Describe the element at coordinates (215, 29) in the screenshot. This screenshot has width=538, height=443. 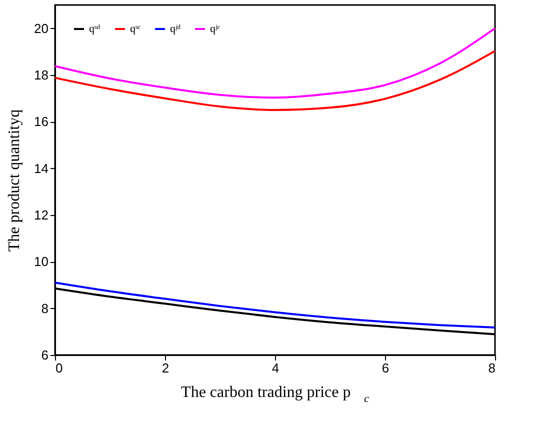
I see `legend-label: qʲᶜ` at that location.